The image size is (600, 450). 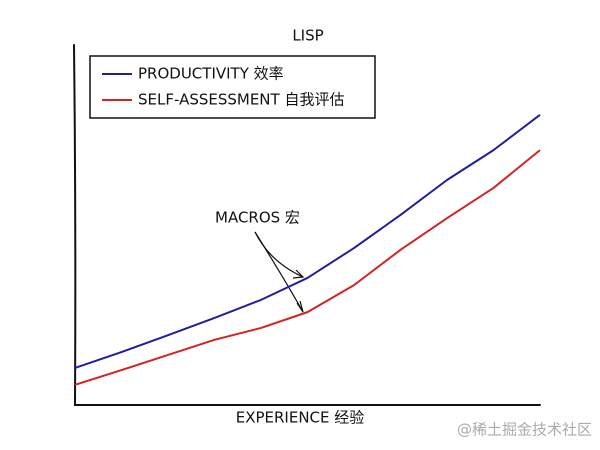 What do you see at coordinates (300, 418) in the screenshot?
I see `x-axis-label: EXPERIENCE 经验` at bounding box center [300, 418].